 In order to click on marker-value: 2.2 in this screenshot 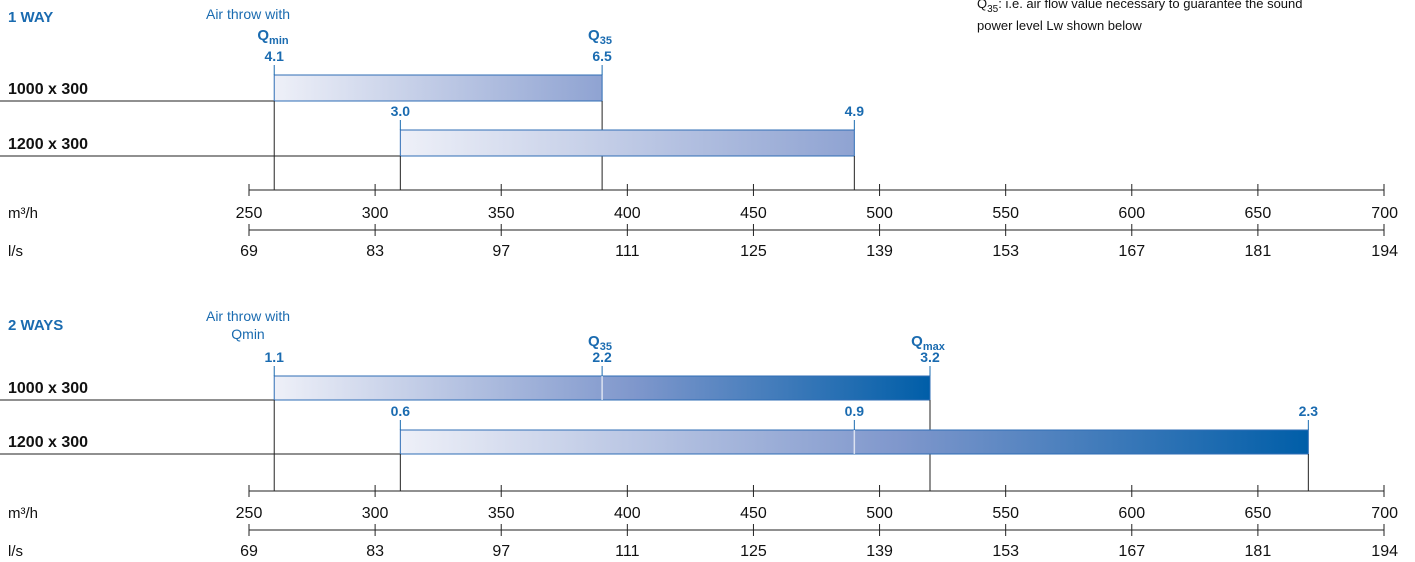, I will do `click(602, 357)`.